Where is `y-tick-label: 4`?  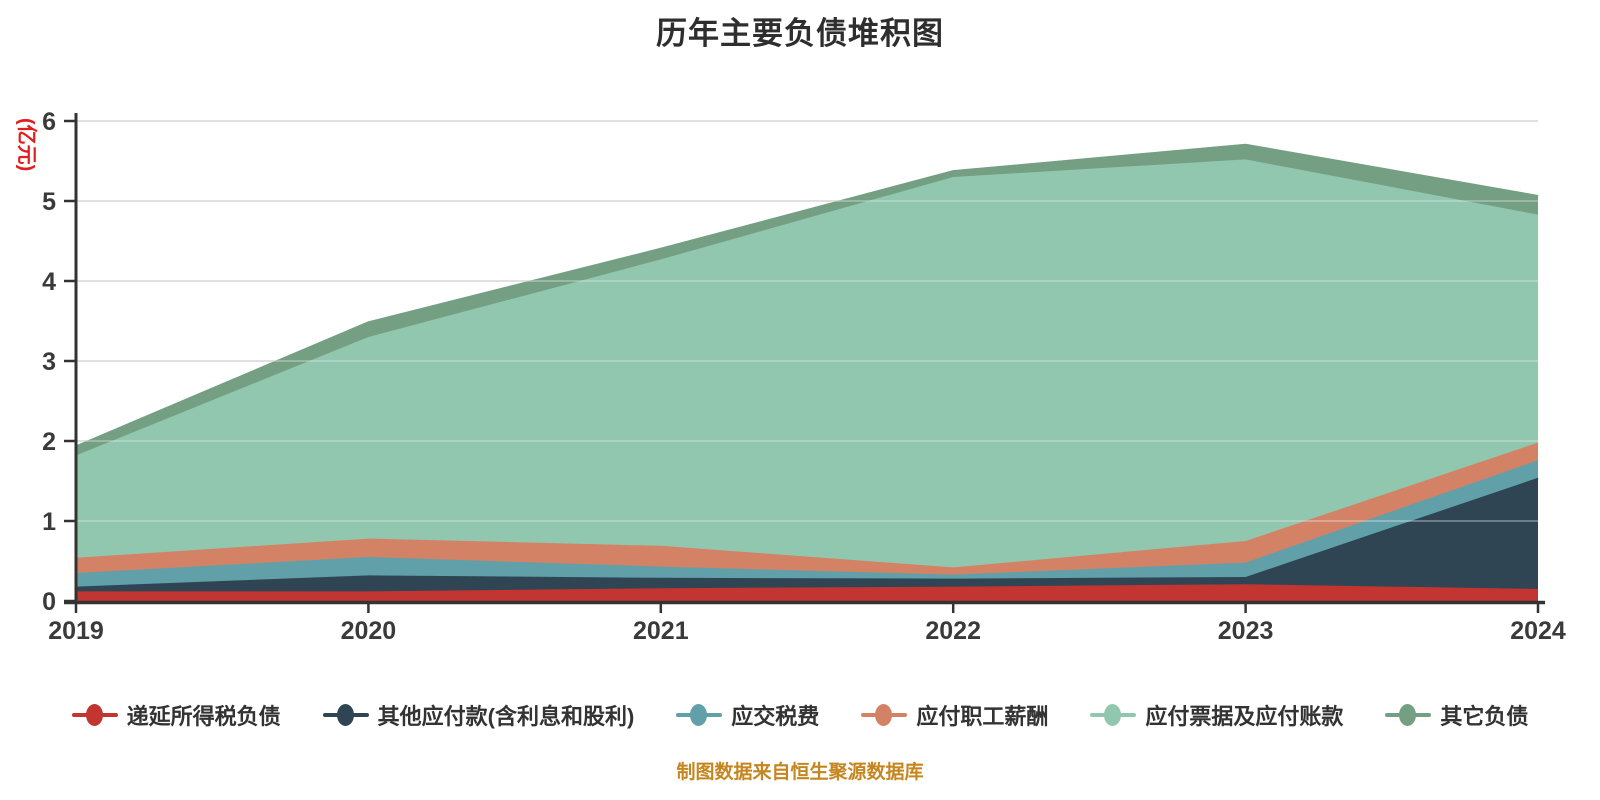 y-tick-label: 4 is located at coordinates (49, 282).